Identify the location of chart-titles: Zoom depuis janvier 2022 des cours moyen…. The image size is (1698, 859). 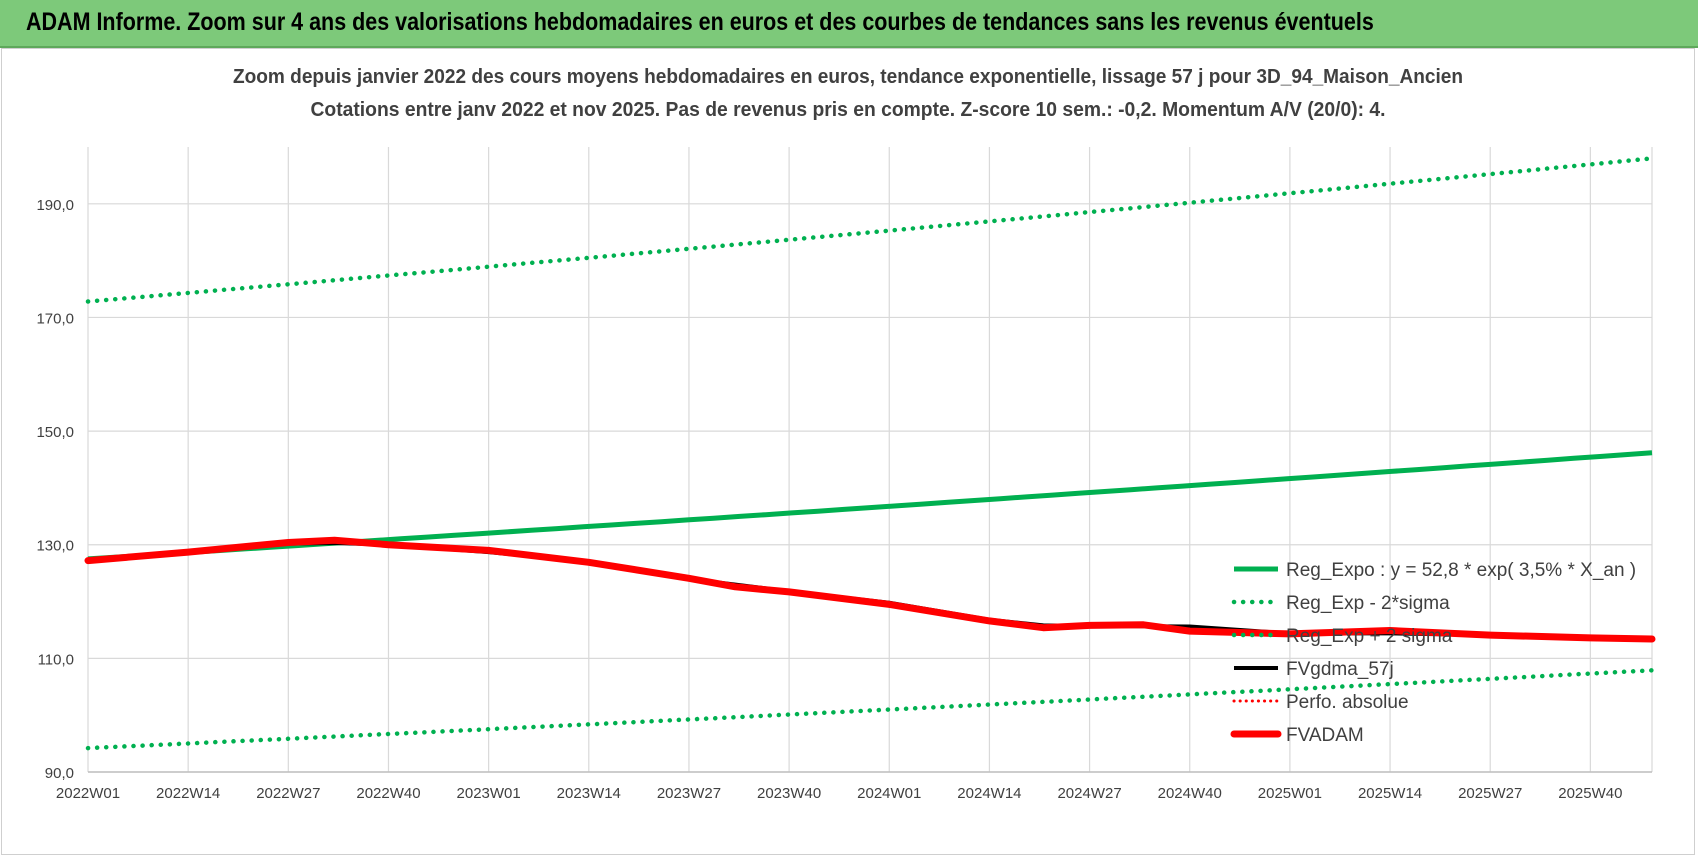
(848, 93).